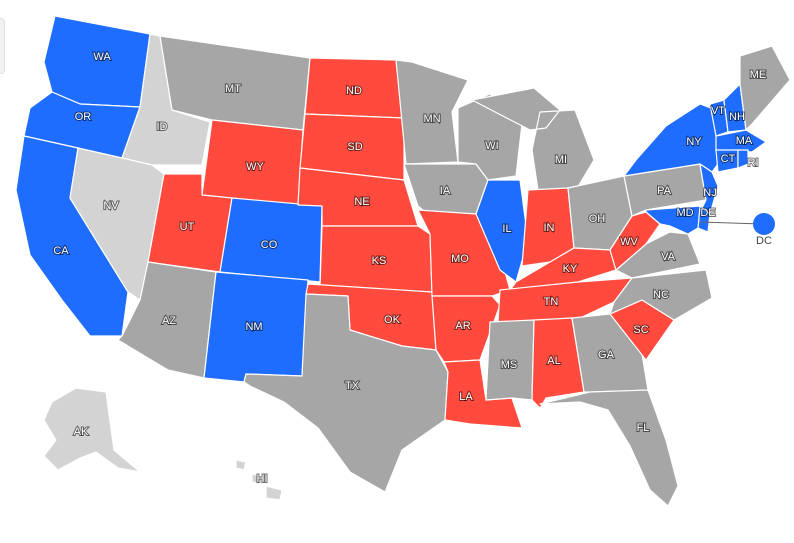  Describe the element at coordinates (162, 127) in the screenshot. I see `label-id: ID` at that location.